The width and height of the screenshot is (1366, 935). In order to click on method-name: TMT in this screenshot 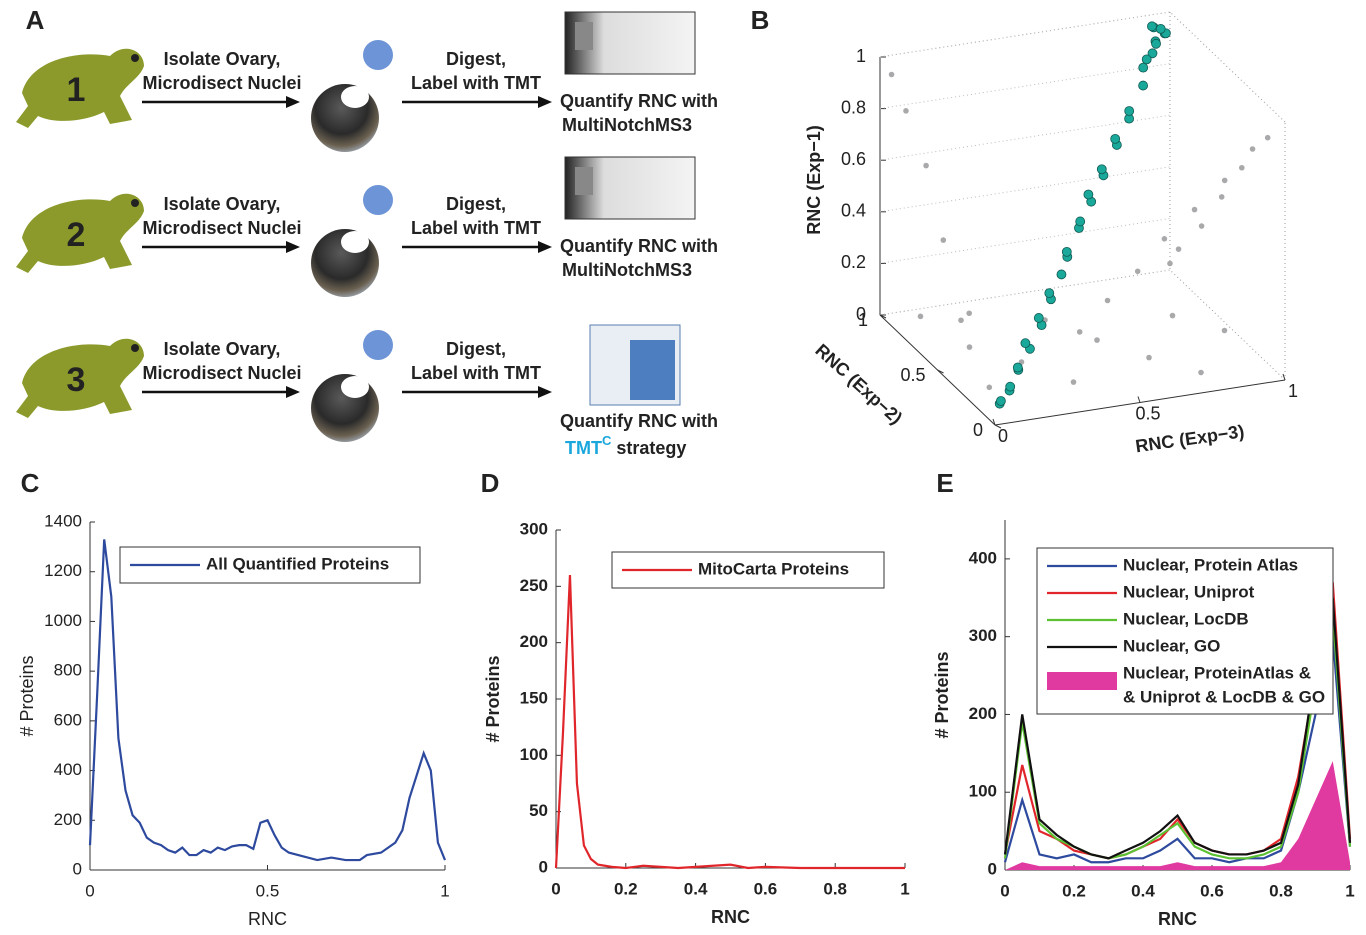, I will do `click(583, 448)`.